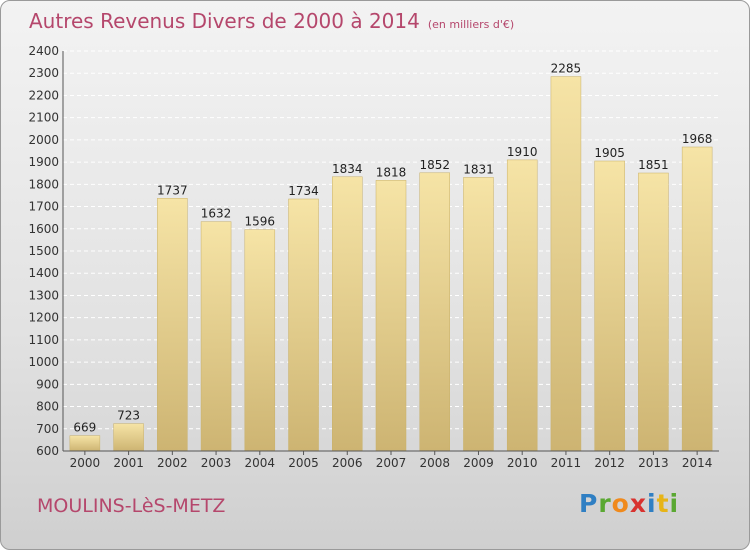  What do you see at coordinates (85, 463) in the screenshot?
I see `x-tick-label-2000: 2000` at bounding box center [85, 463].